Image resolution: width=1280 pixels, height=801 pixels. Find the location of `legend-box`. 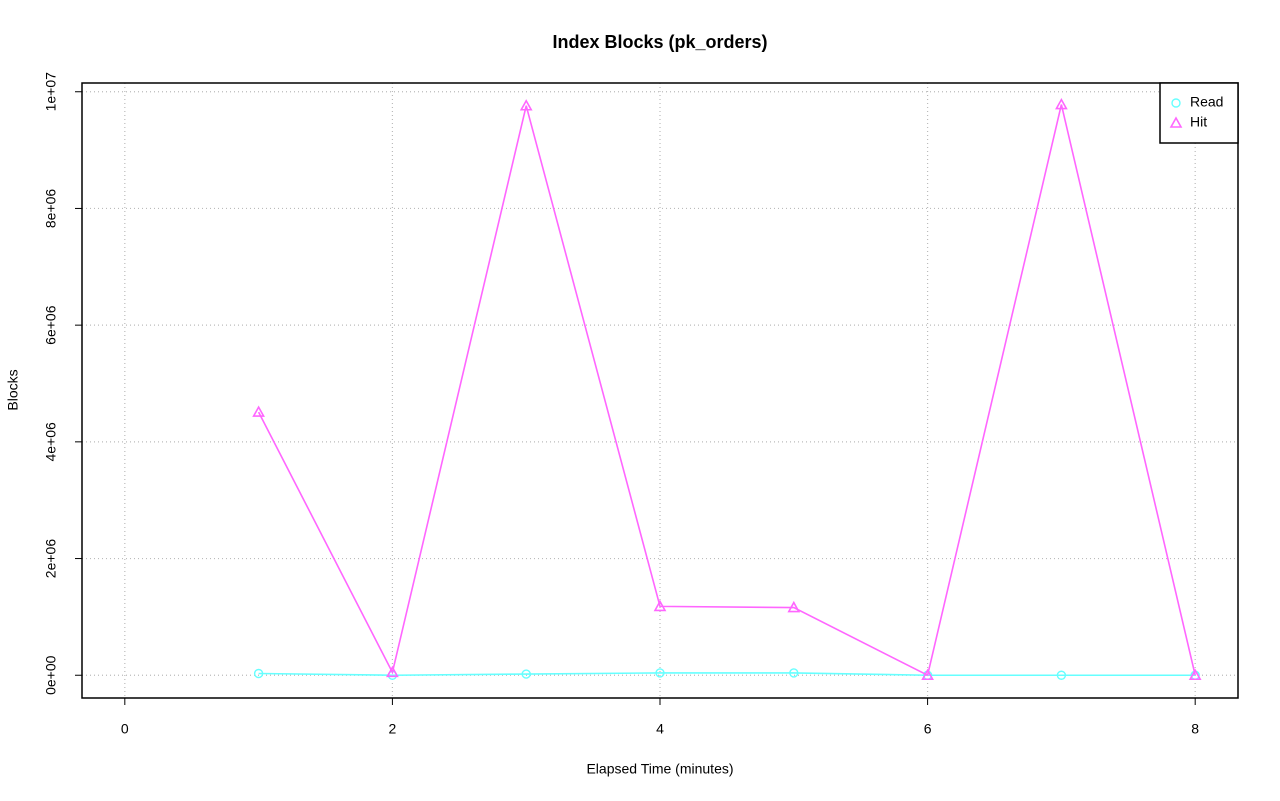

legend-box is located at coordinates (1199, 113).